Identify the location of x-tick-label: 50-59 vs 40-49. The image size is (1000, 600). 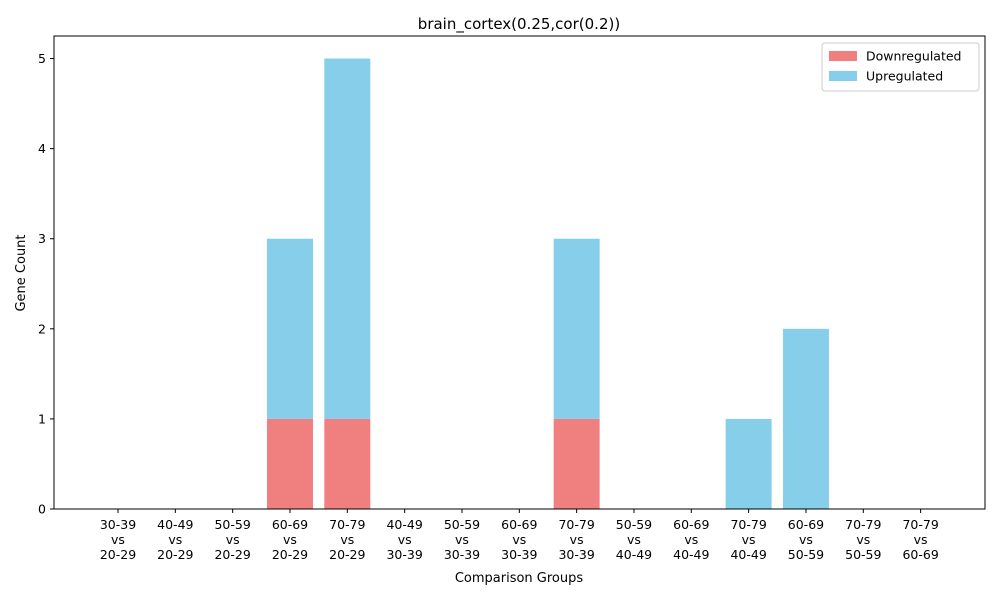
(634, 539).